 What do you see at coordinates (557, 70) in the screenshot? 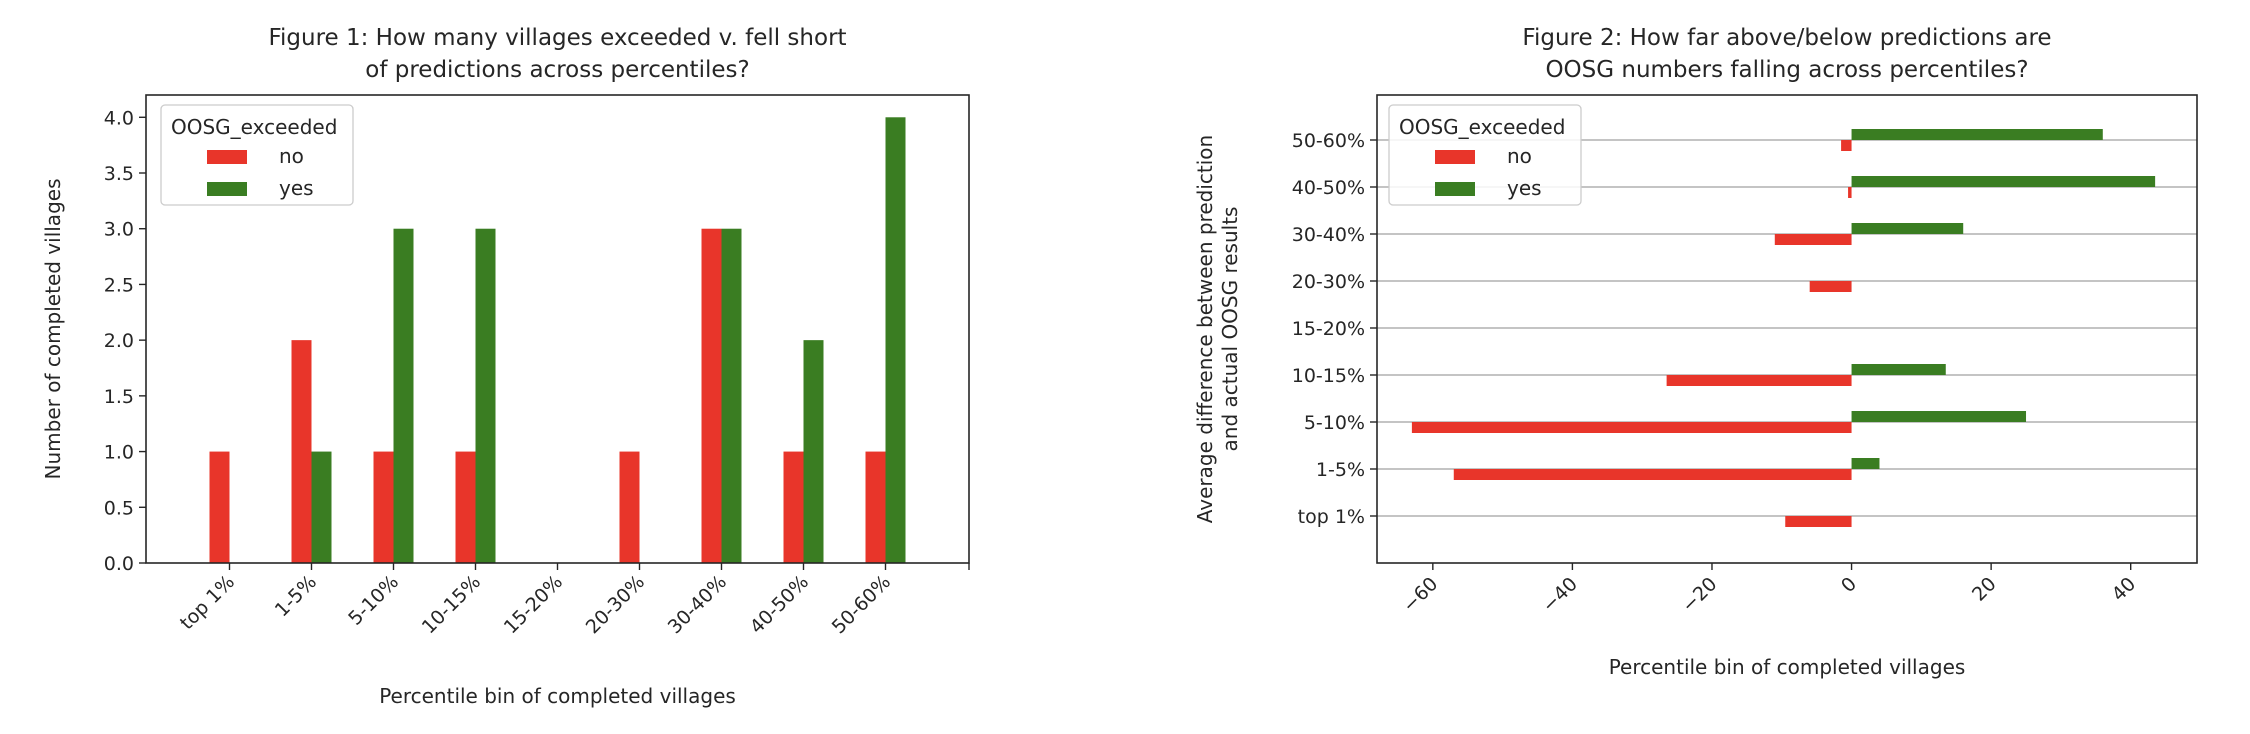
I see `chart-title: of predictions across percentiles?` at bounding box center [557, 70].